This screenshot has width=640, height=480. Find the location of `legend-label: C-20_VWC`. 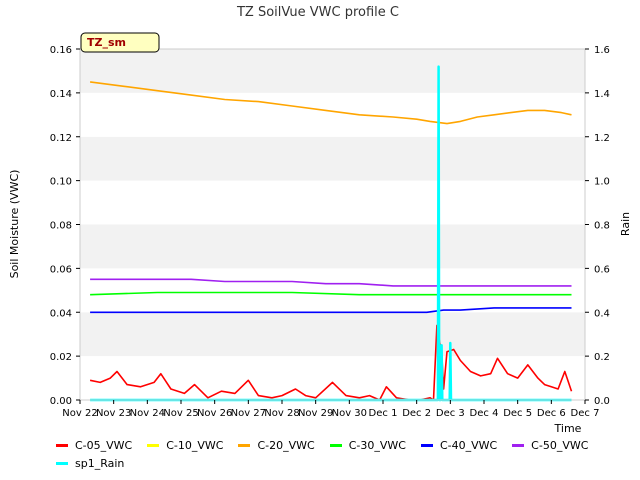

legend-label: C-20_VWC is located at coordinates (286, 445).